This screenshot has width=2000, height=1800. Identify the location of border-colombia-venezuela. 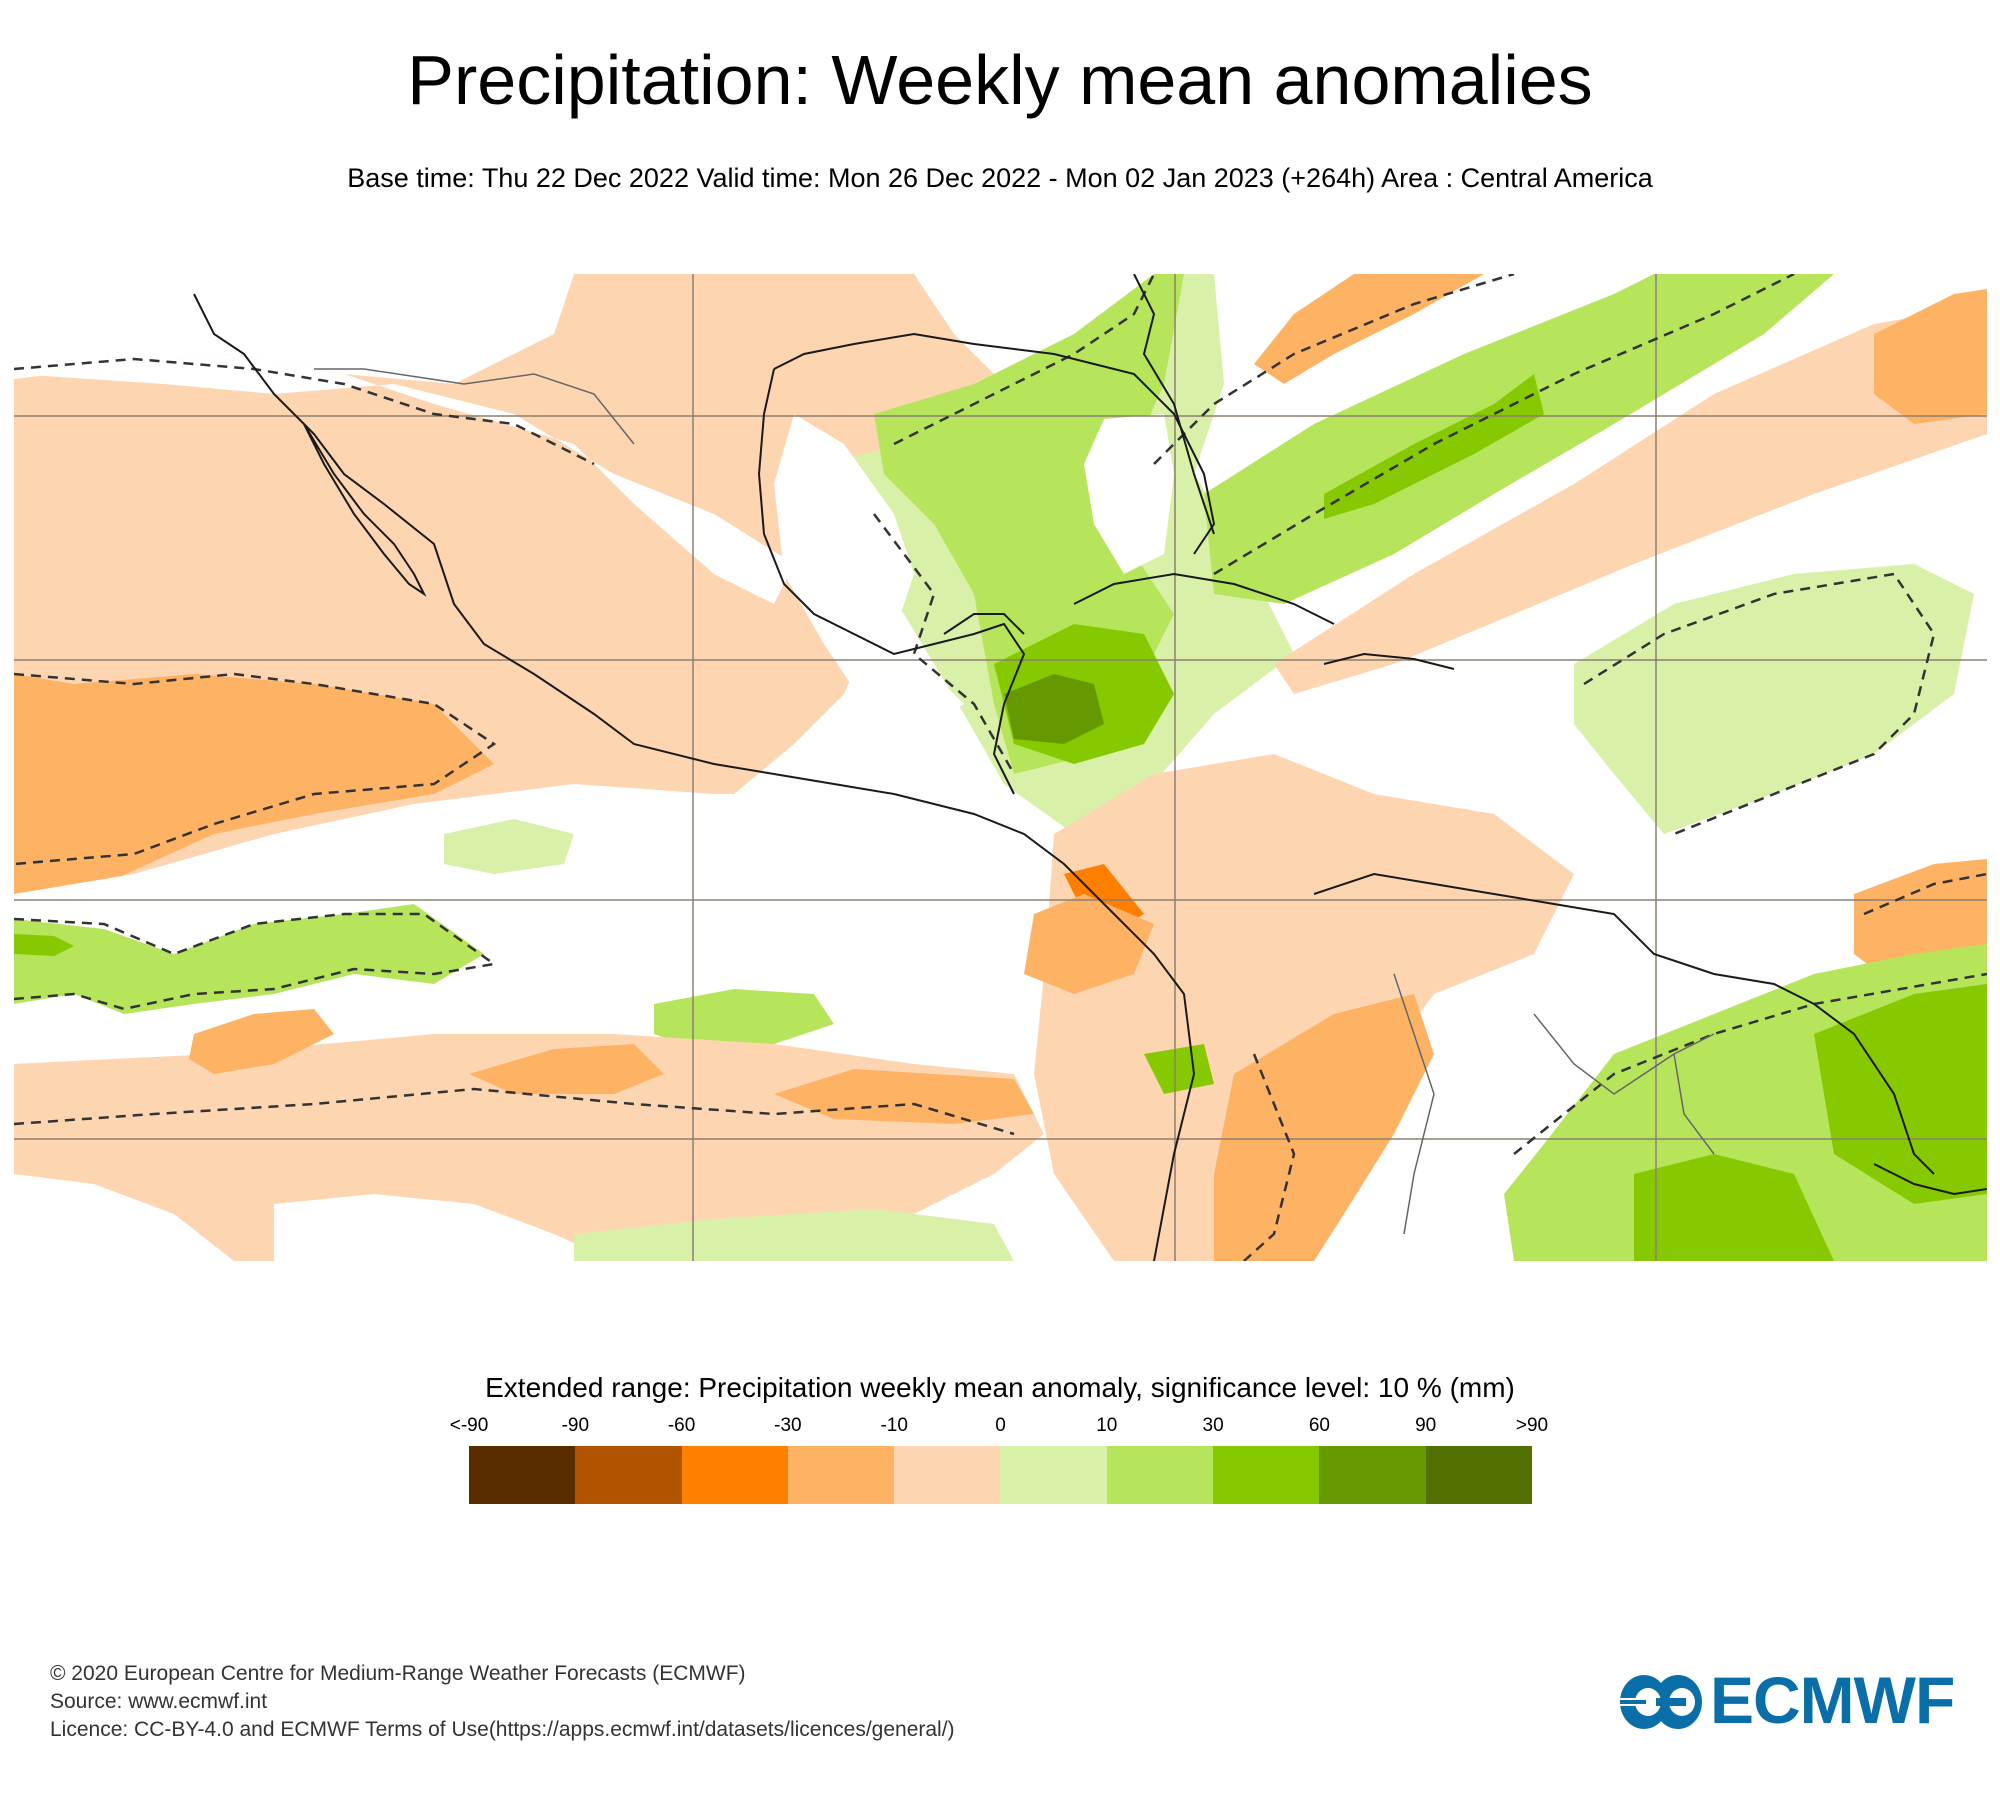
(1414, 1104).